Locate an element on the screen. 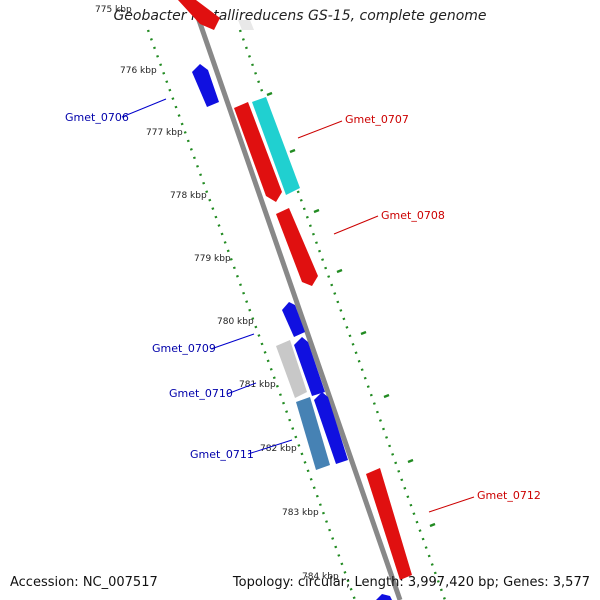 The width and height of the screenshot is (600, 600). label-gmet-0710: Gmet_0710 is located at coordinates (201, 393).